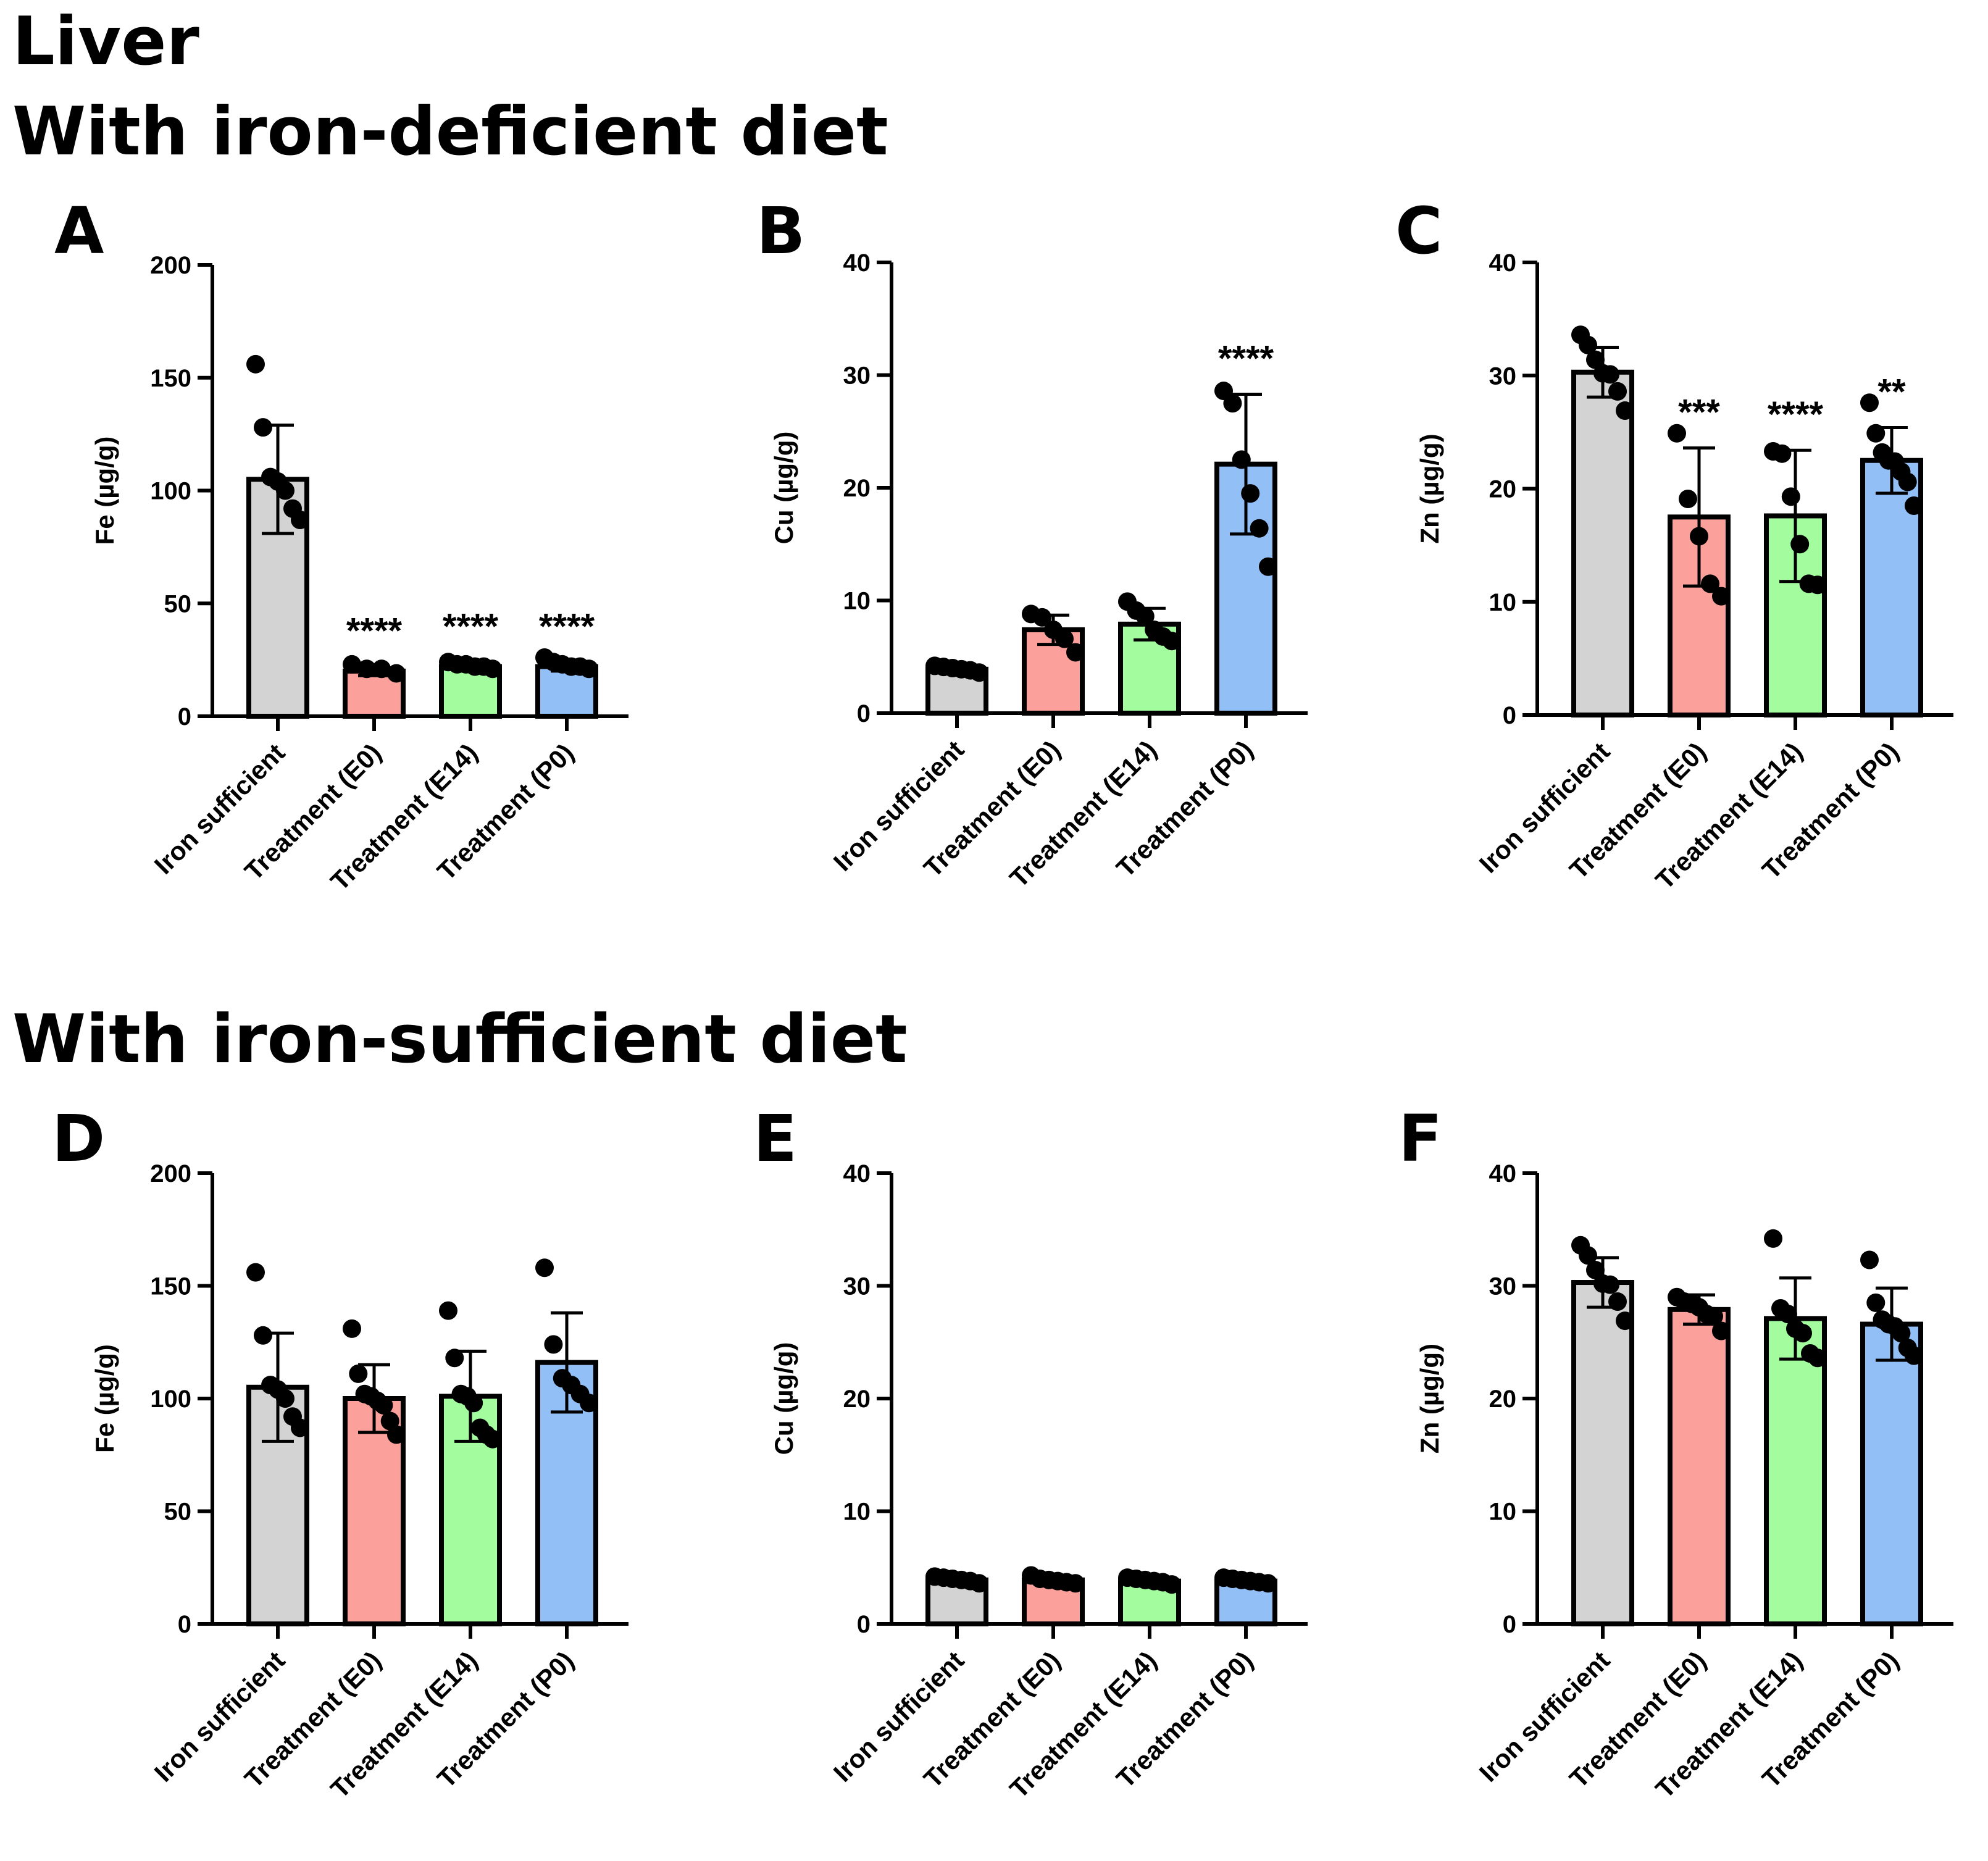  I want to click on title-sufficient-diet: With iron-sufficient diet, so click(460, 1039).